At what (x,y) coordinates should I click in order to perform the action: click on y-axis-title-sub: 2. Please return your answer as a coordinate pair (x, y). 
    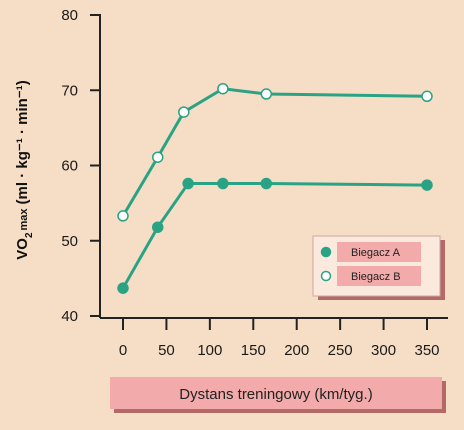
    Looking at the image, I should click on (29, 235).